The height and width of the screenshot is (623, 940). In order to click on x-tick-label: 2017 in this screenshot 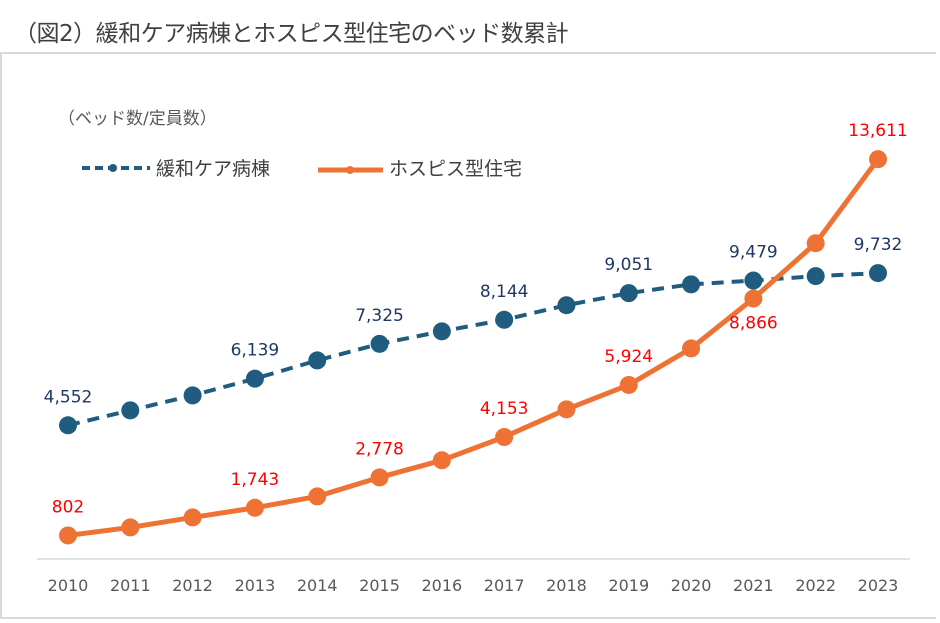, I will do `click(504, 585)`.